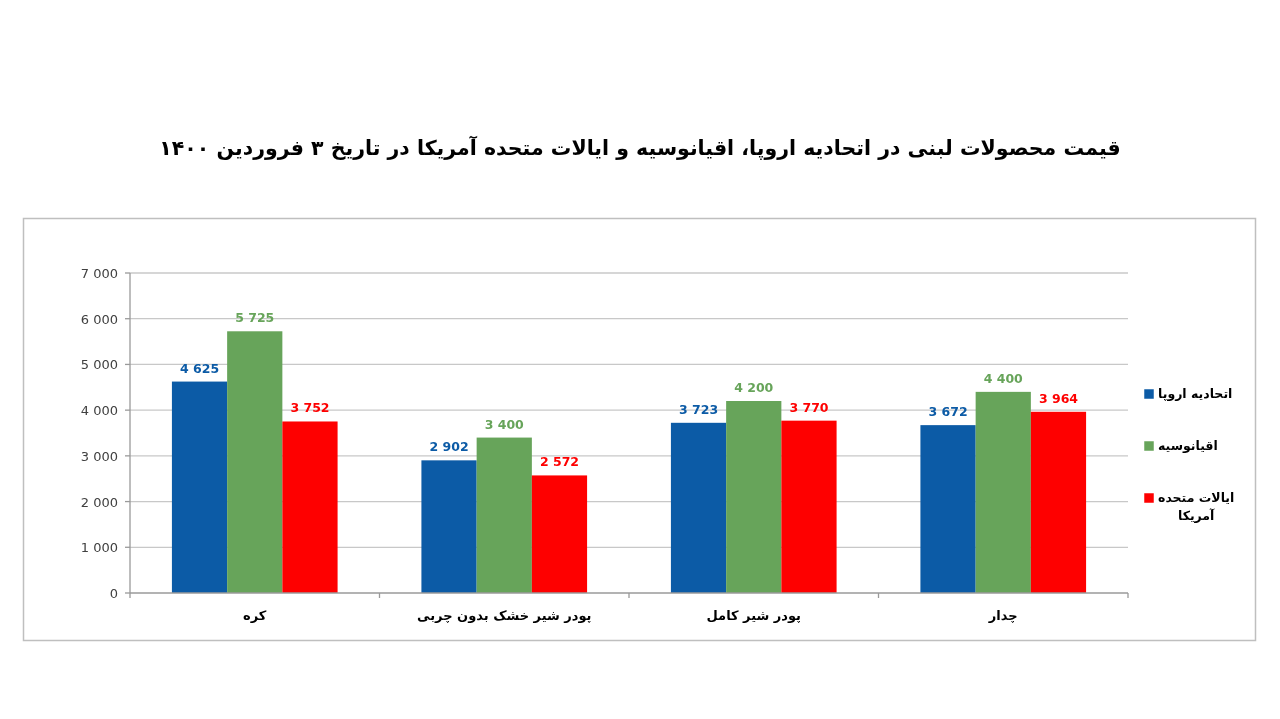 The image size is (1280, 719). Describe the element at coordinates (255, 318) in the screenshot. I see `data-label: 5 725` at that location.